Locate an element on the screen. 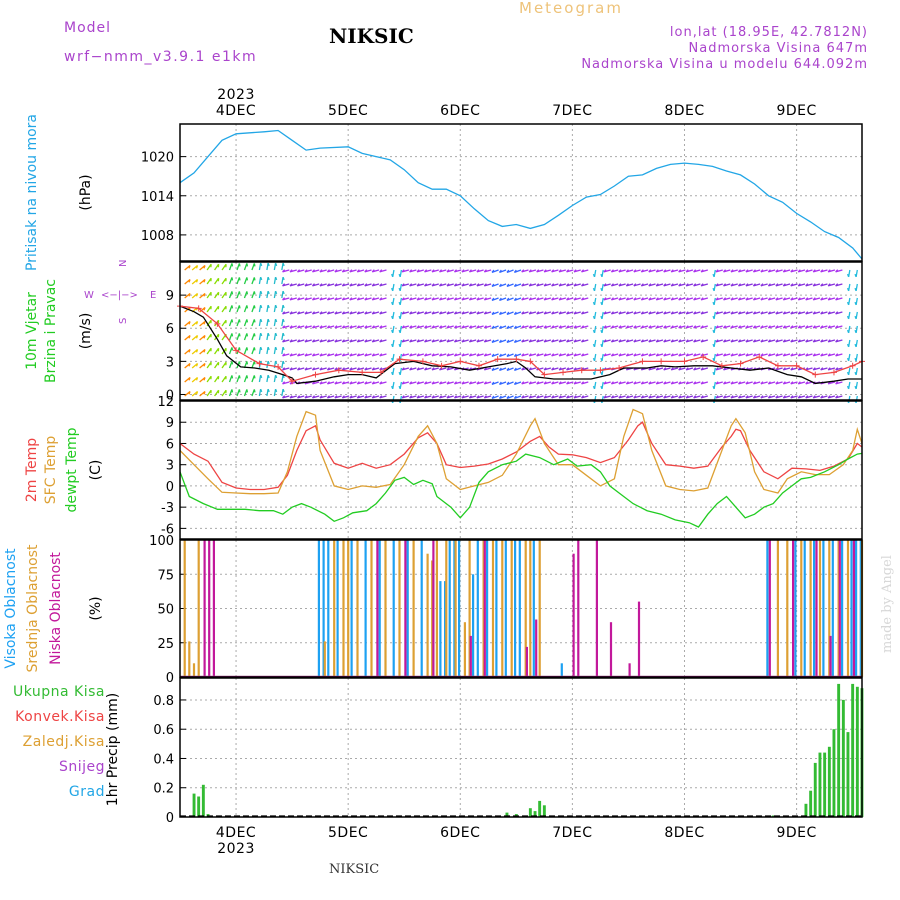  pressure-frame is located at coordinates (521, 192).